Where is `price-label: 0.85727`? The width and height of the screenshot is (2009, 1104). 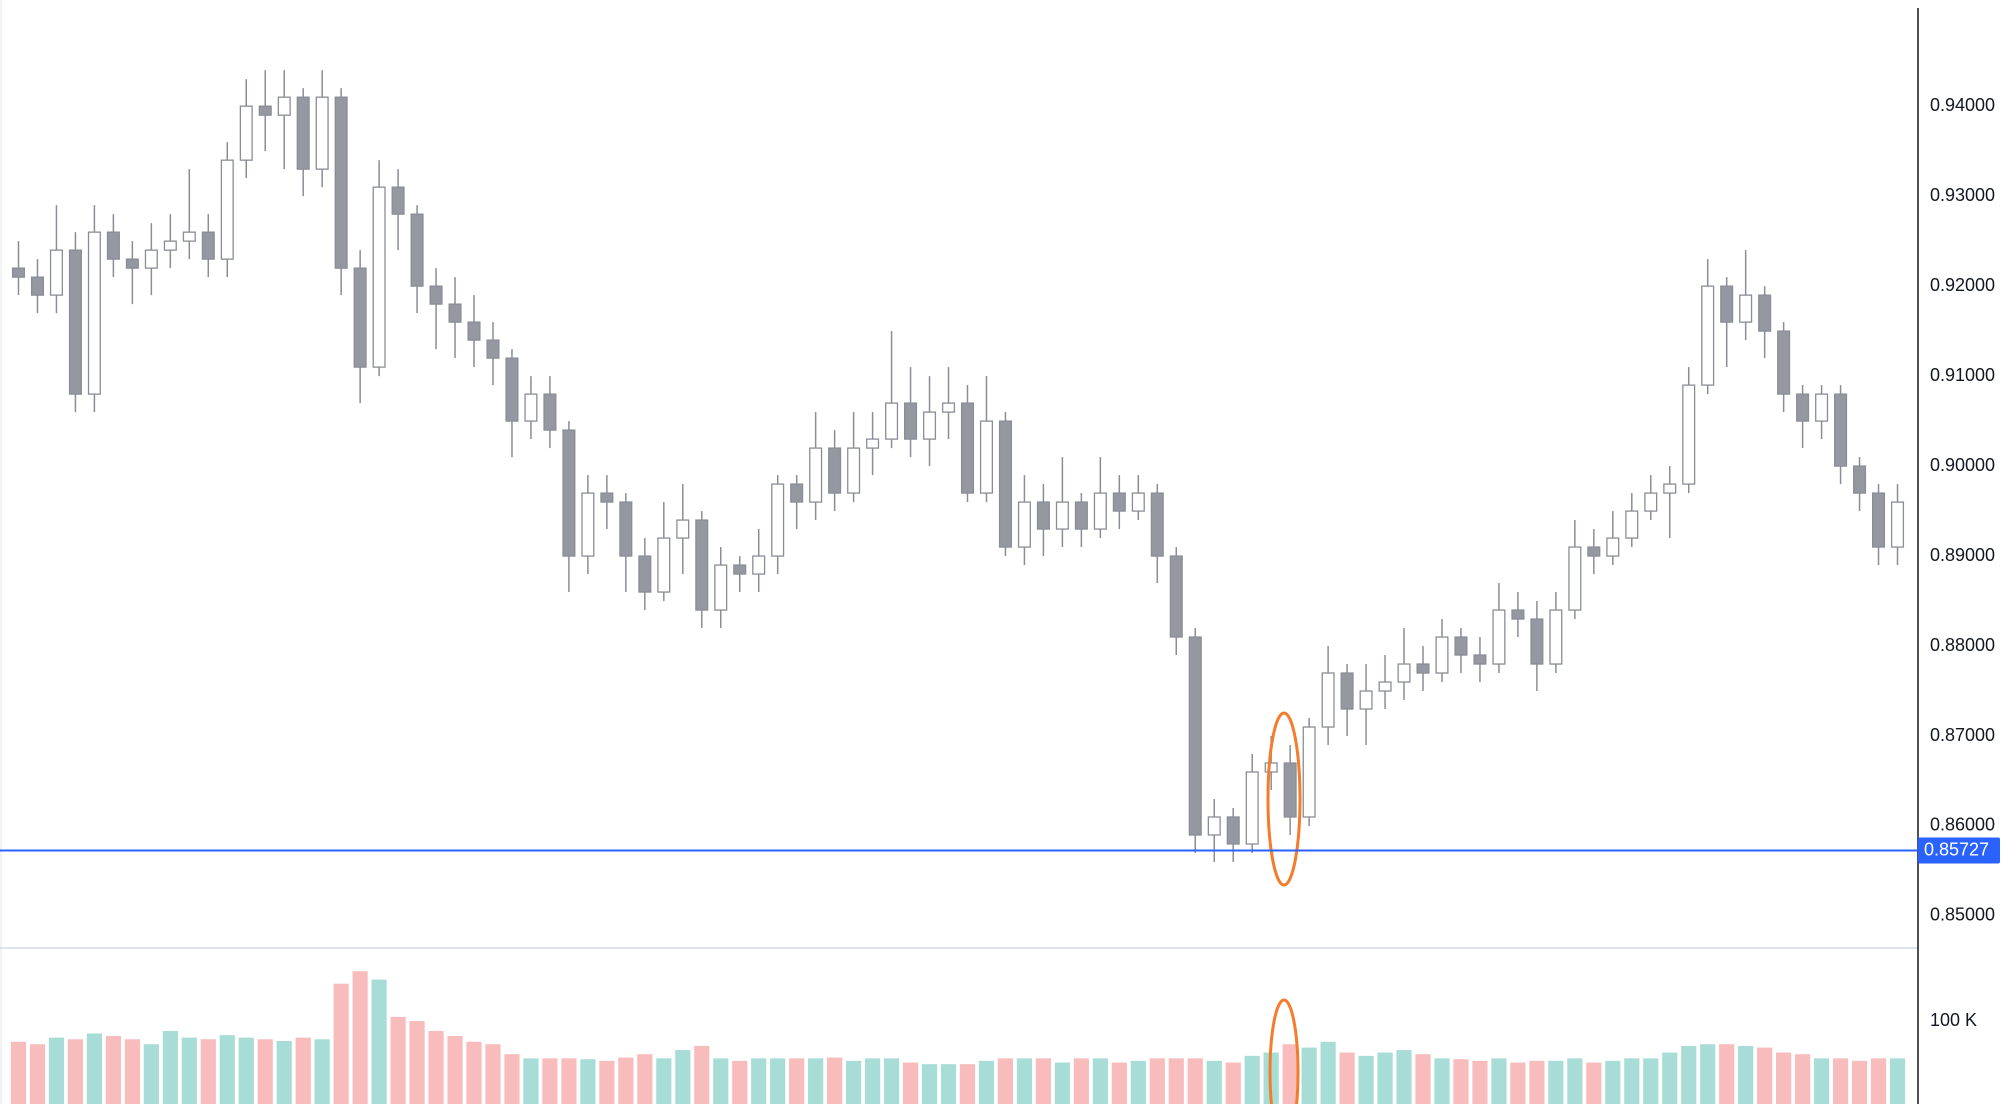
price-label: 0.85727 is located at coordinates (1956, 849).